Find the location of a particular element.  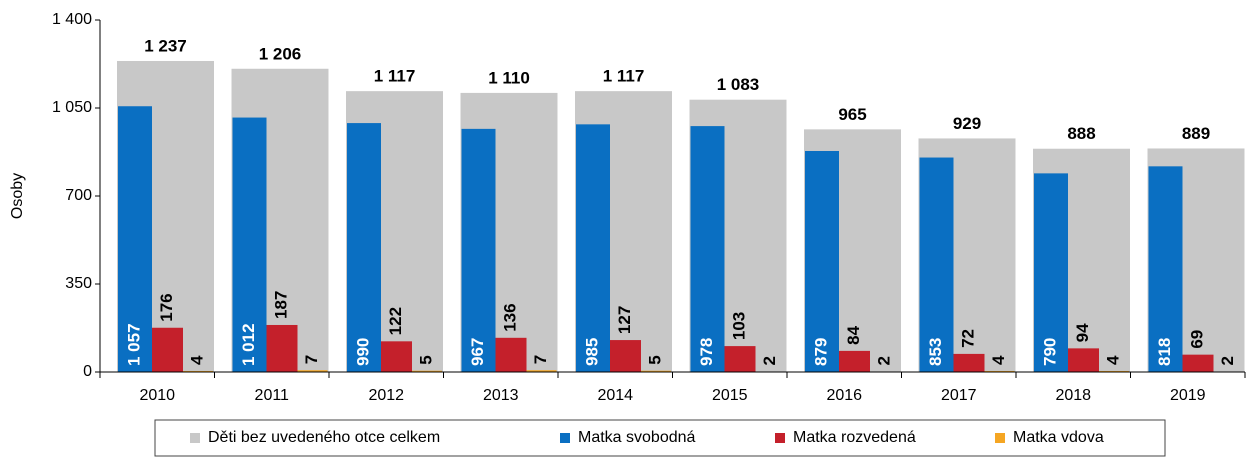

x-tick-label: 2014 is located at coordinates (615, 395).